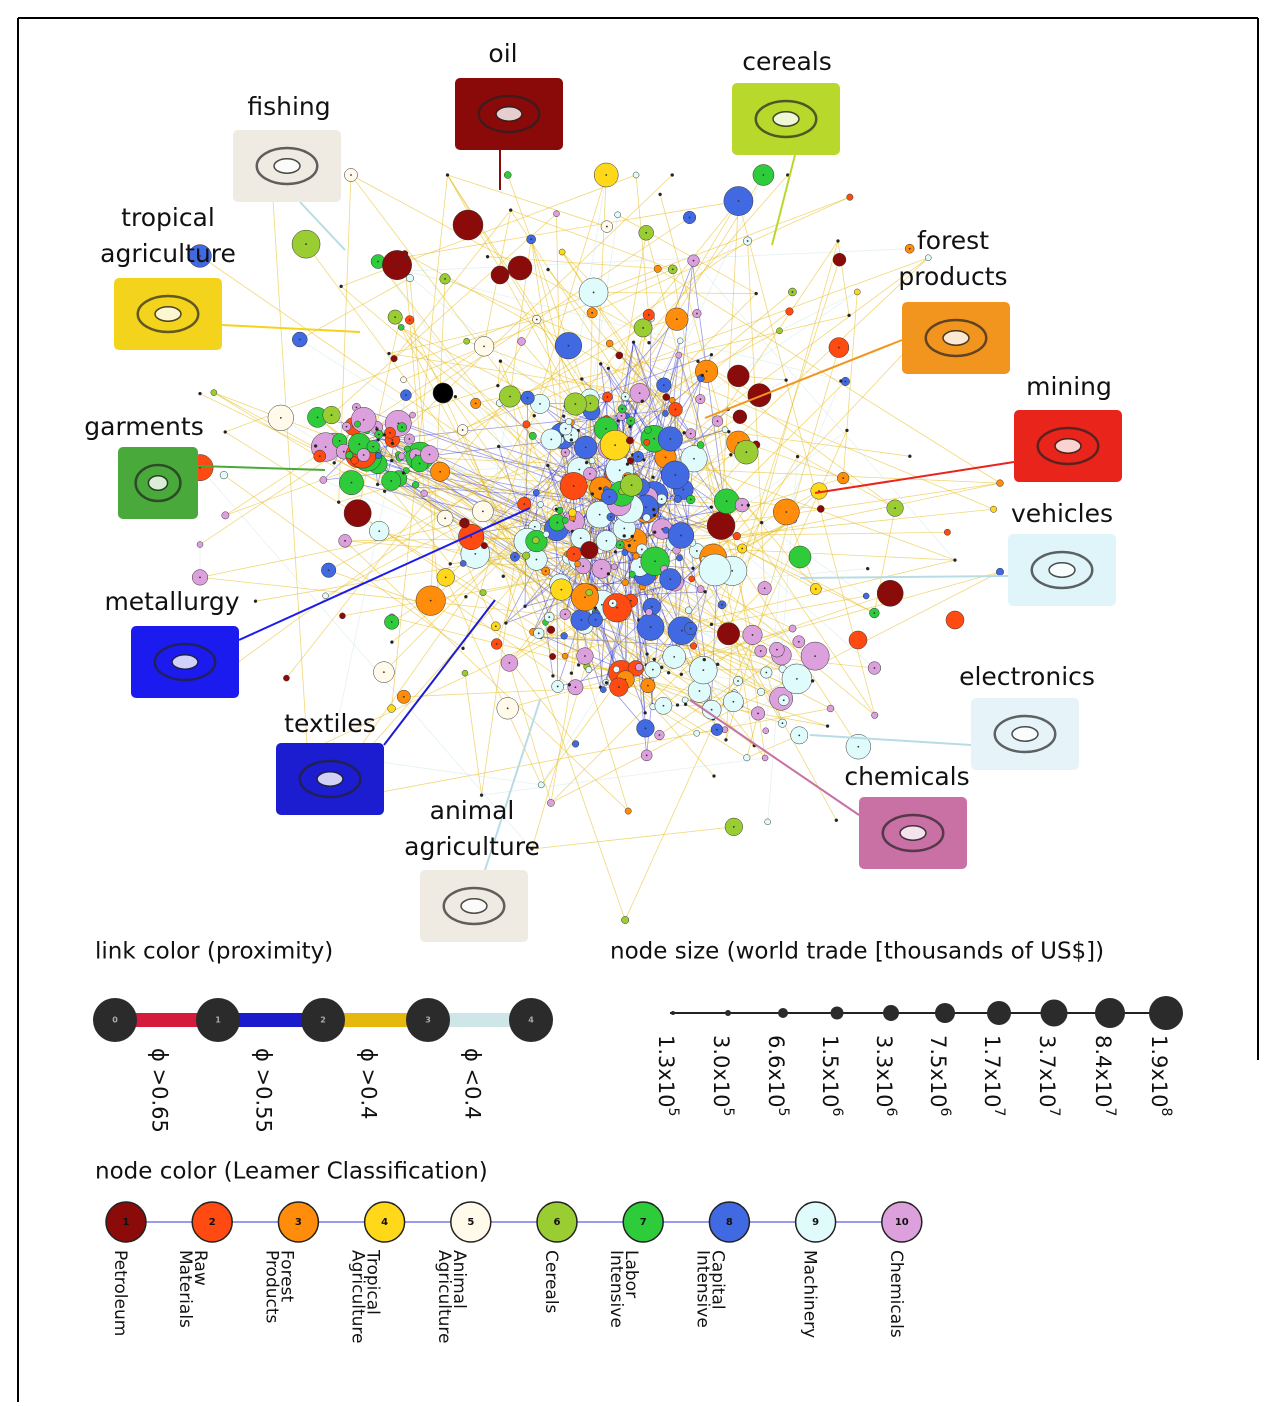 This screenshot has width=1271, height=1406. I want to click on color-label: Machinery, so click(810, 1294).